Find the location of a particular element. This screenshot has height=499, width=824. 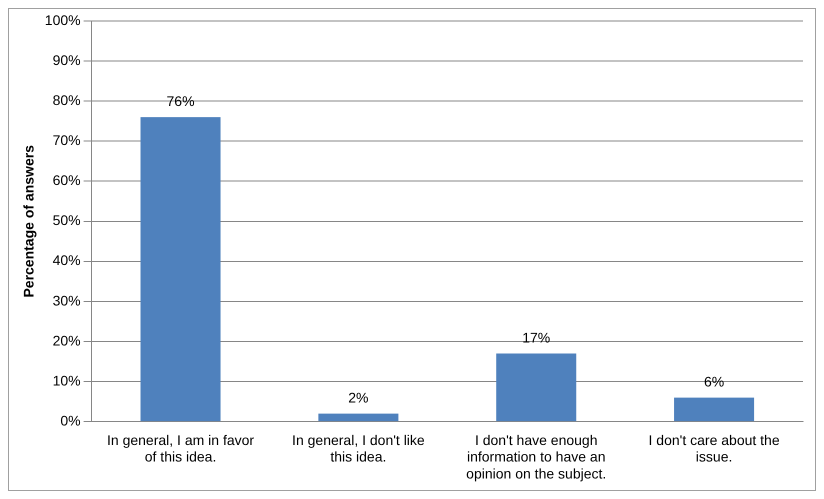

y-tick-label: 90% is located at coordinates (66, 60).